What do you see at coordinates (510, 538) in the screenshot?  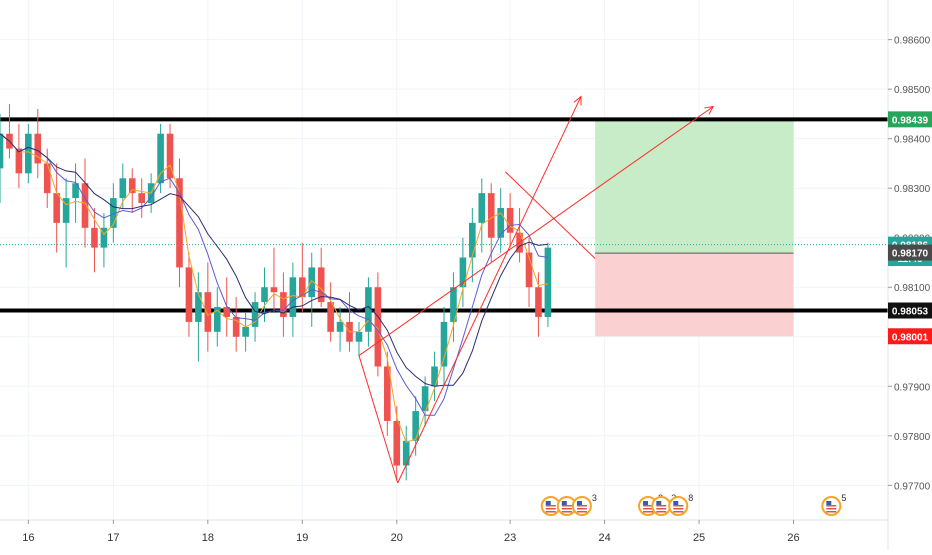 I see `time-tick-label: 23` at bounding box center [510, 538].